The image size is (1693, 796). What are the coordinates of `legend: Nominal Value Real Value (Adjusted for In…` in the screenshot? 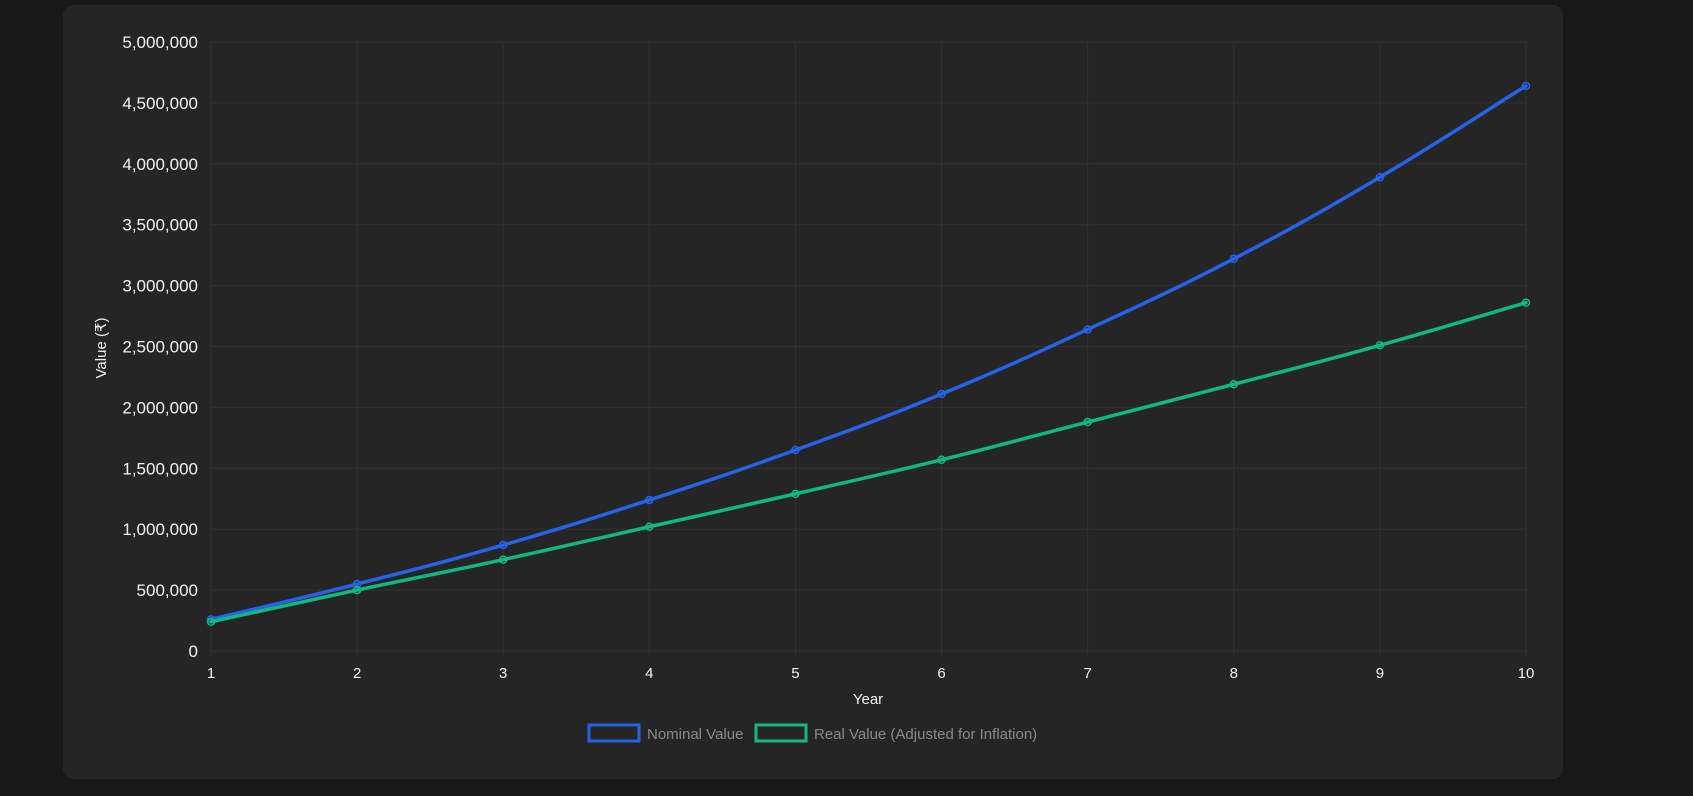 It's located at (812, 733).